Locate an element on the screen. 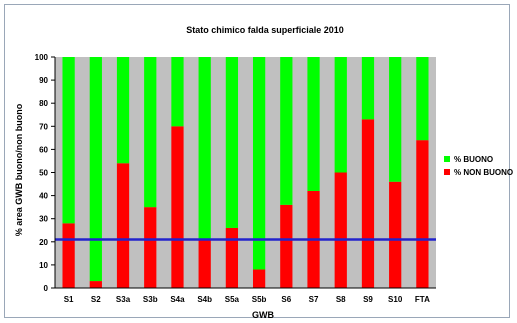  bar-buono-s3b is located at coordinates (150, 132).